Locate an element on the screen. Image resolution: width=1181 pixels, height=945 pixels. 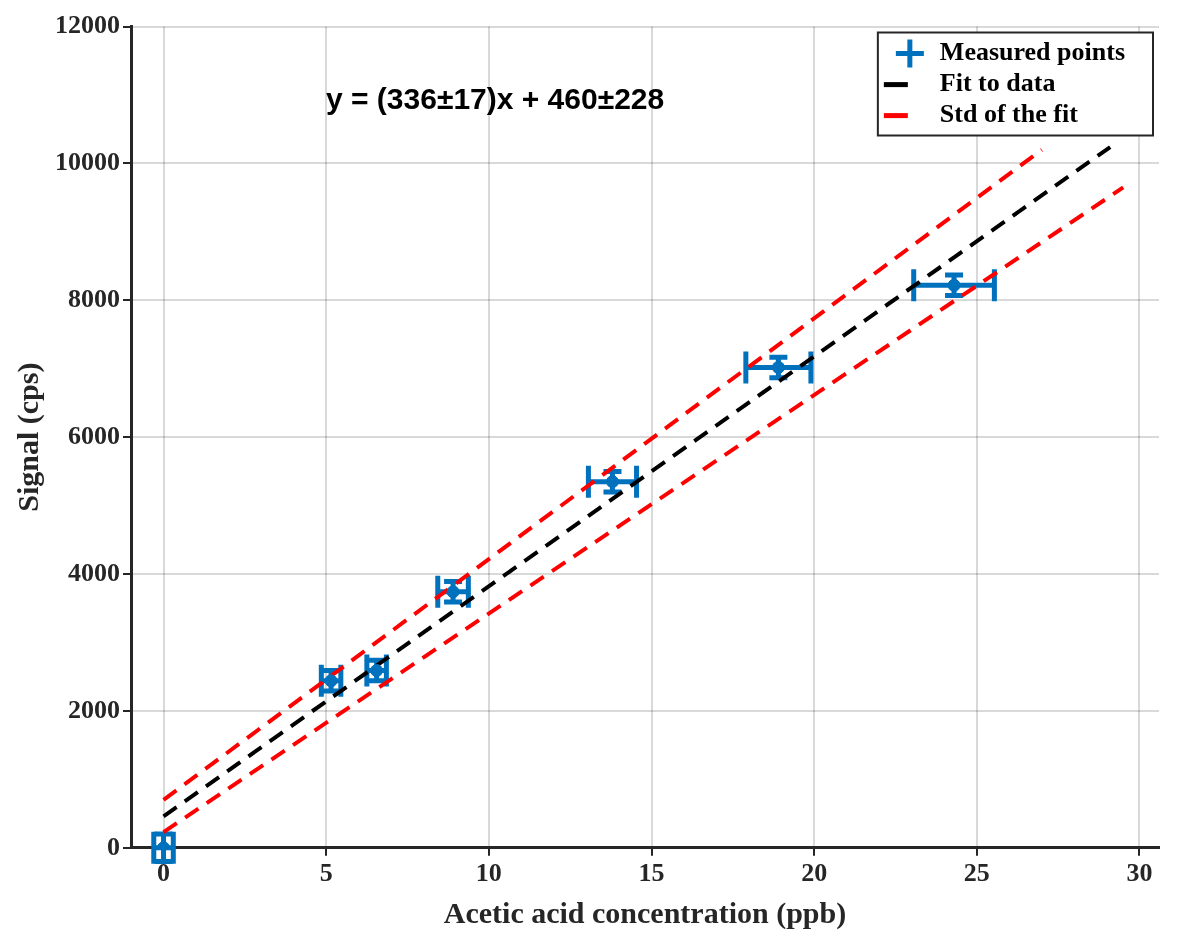
y-tick-label: 8000 is located at coordinates (94, 299).